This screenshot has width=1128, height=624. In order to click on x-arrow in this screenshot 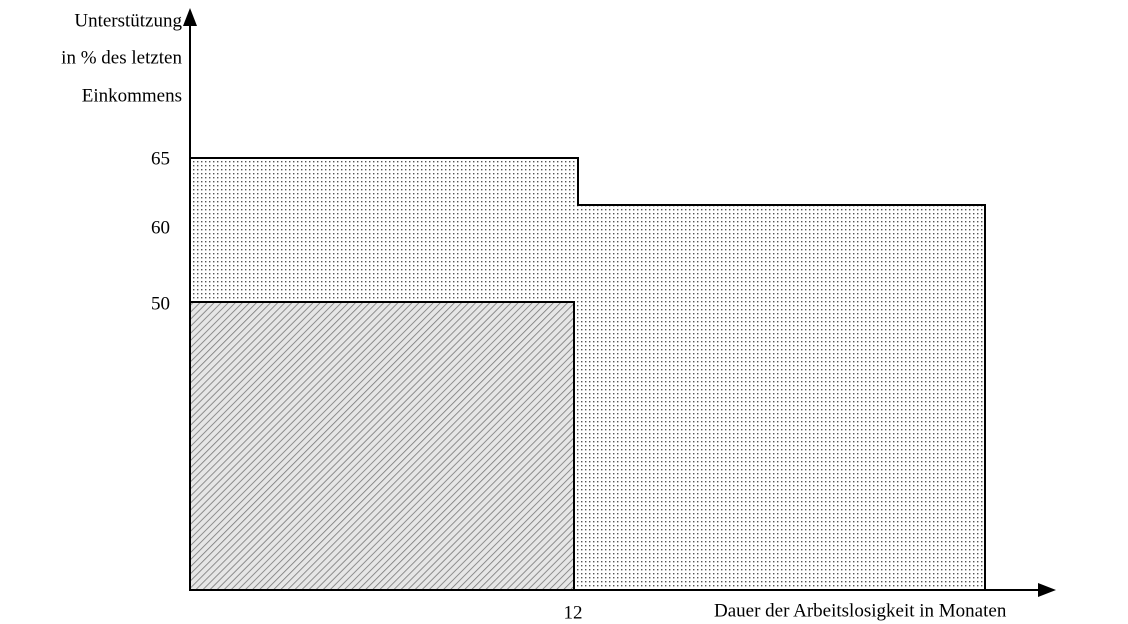, I will do `click(1047, 590)`.